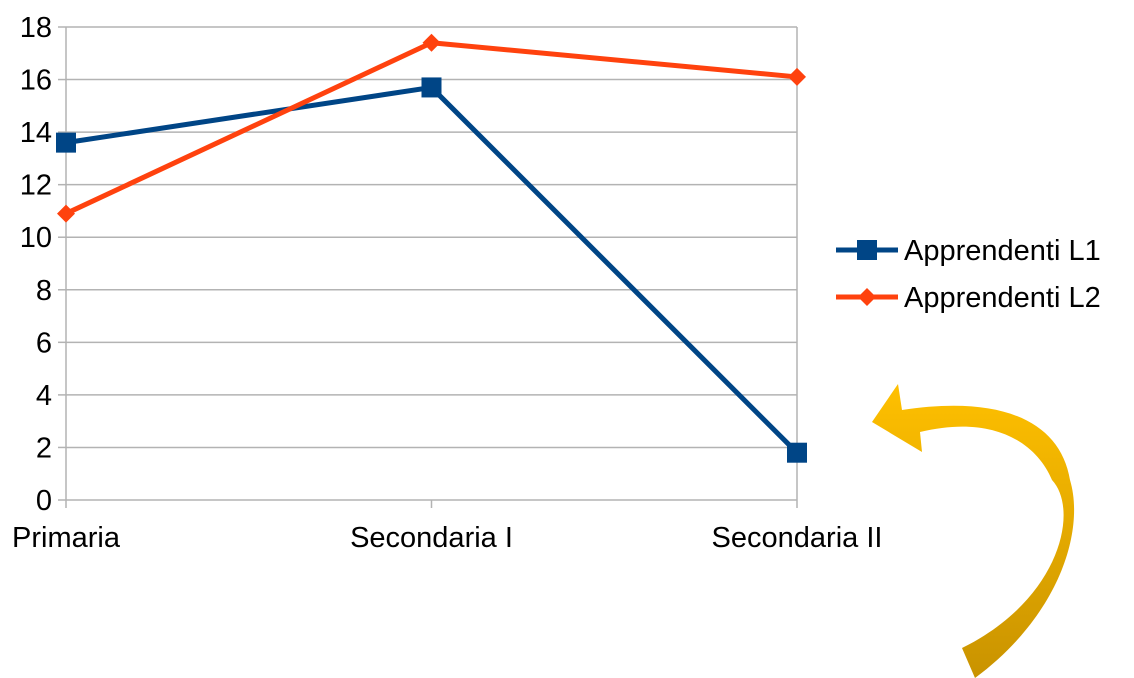 Image resolution: width=1134 pixels, height=678 pixels. What do you see at coordinates (44, 291) in the screenshot?
I see `y-tick-label: 8` at bounding box center [44, 291].